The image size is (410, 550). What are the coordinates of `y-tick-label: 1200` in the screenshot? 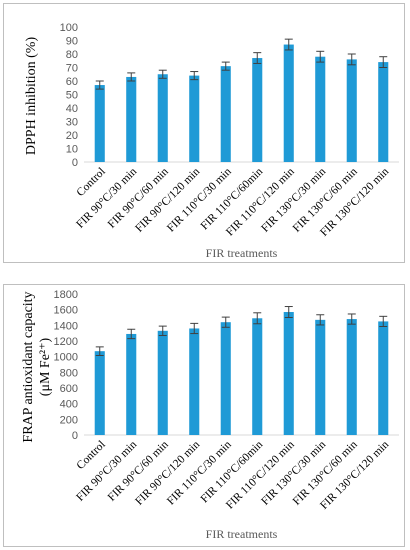 It's located at (66, 342).